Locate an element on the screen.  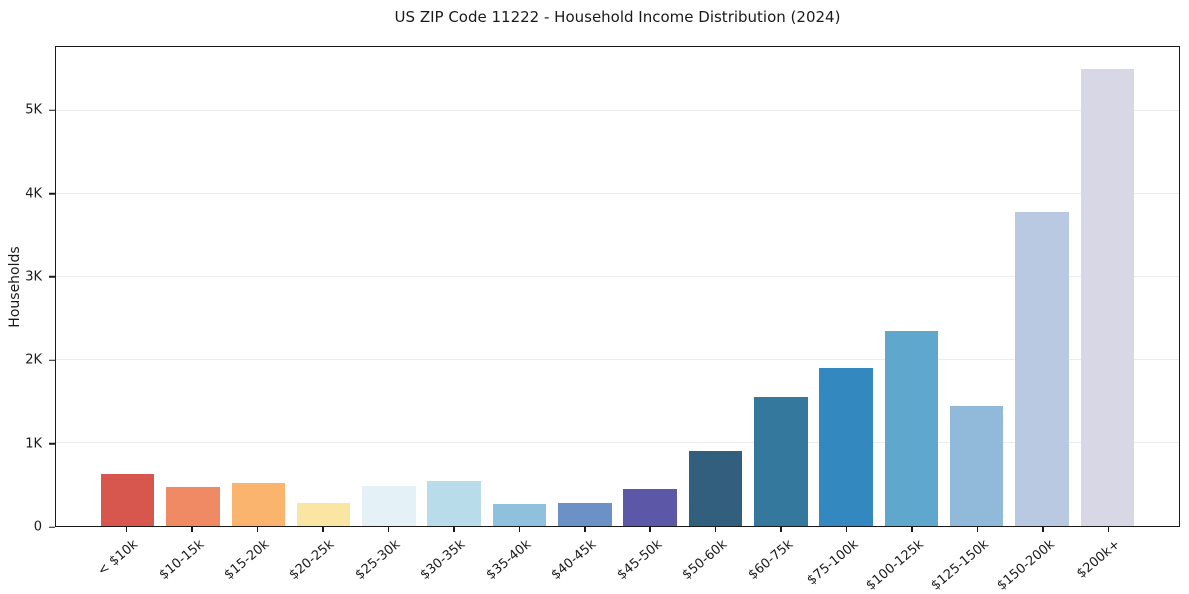
y-axis: 0 1K 2K 3K 4K 5K is located at coordinates (27, 290).